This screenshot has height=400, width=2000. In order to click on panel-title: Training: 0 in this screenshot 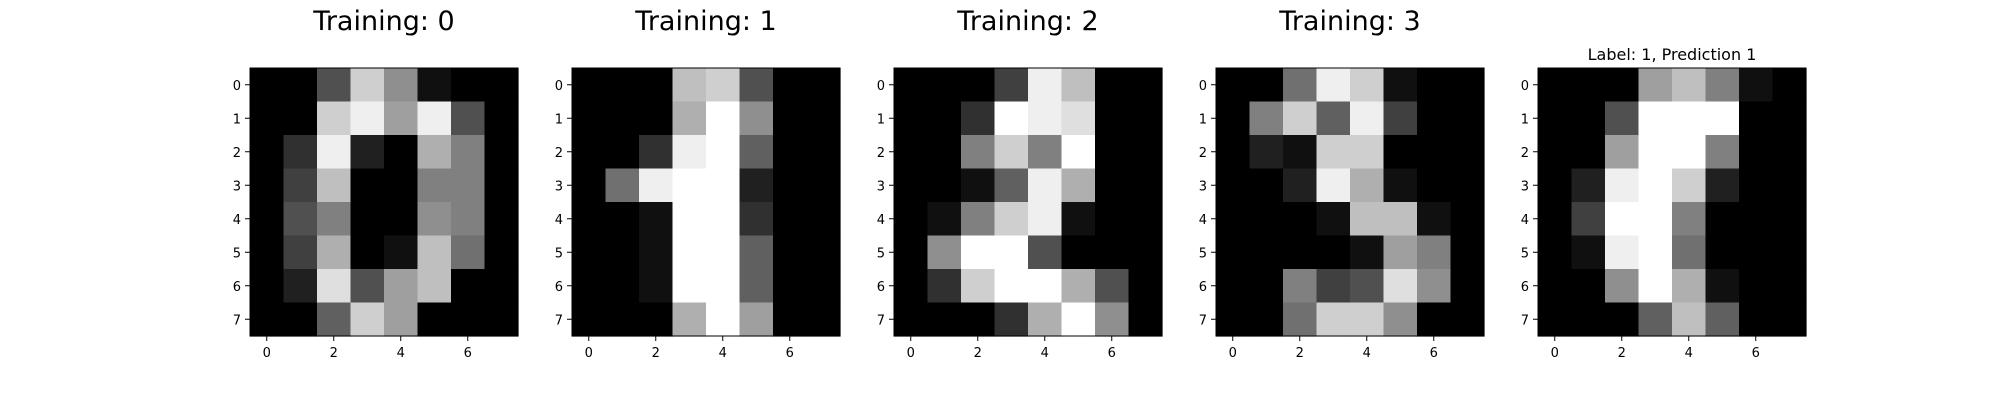, I will do `click(383, 21)`.